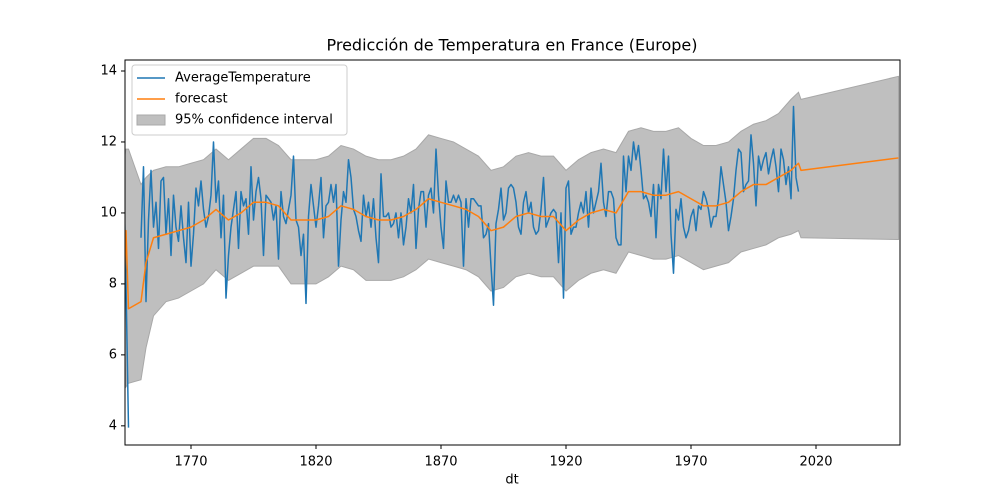 Image resolution: width=1000 pixels, height=500 pixels. I want to click on legend-label: AverageTemperature, so click(243, 78).